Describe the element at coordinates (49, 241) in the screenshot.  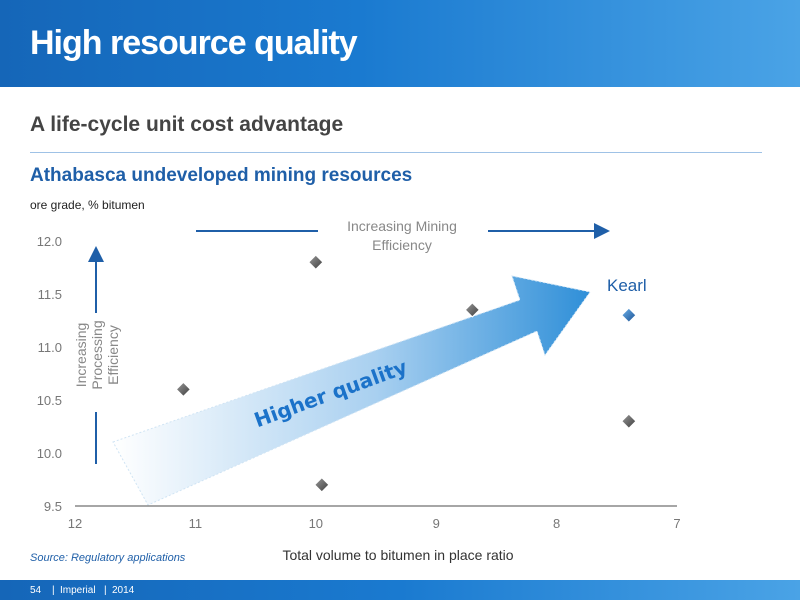
I see `y-tick-label: 12.0` at that location.